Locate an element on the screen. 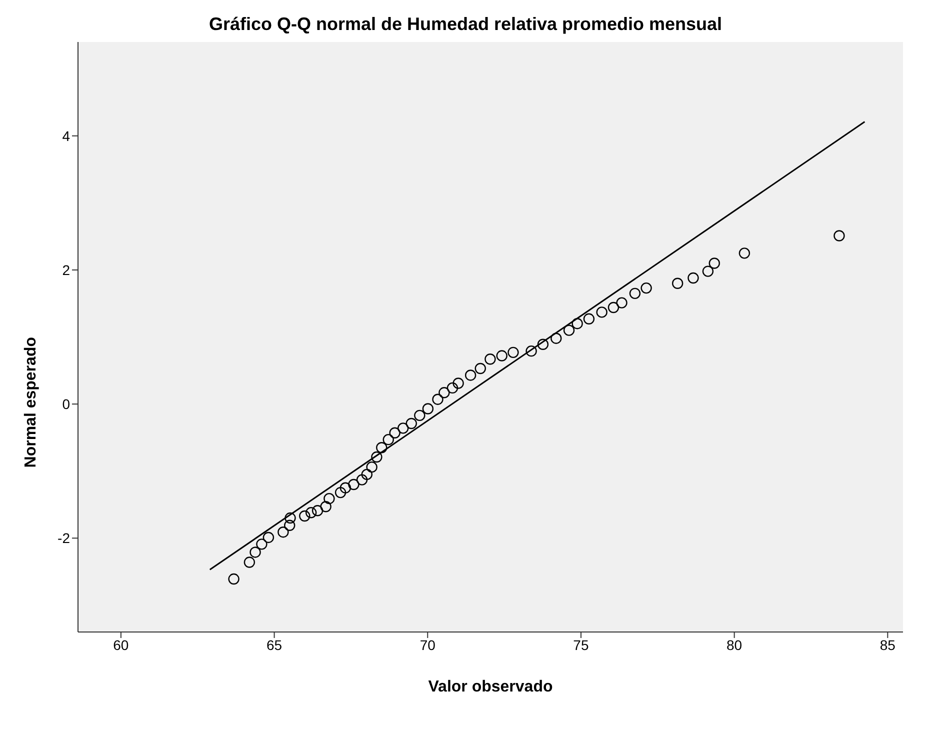 The image size is (935, 735). y-tick-label: 2 is located at coordinates (66, 270).